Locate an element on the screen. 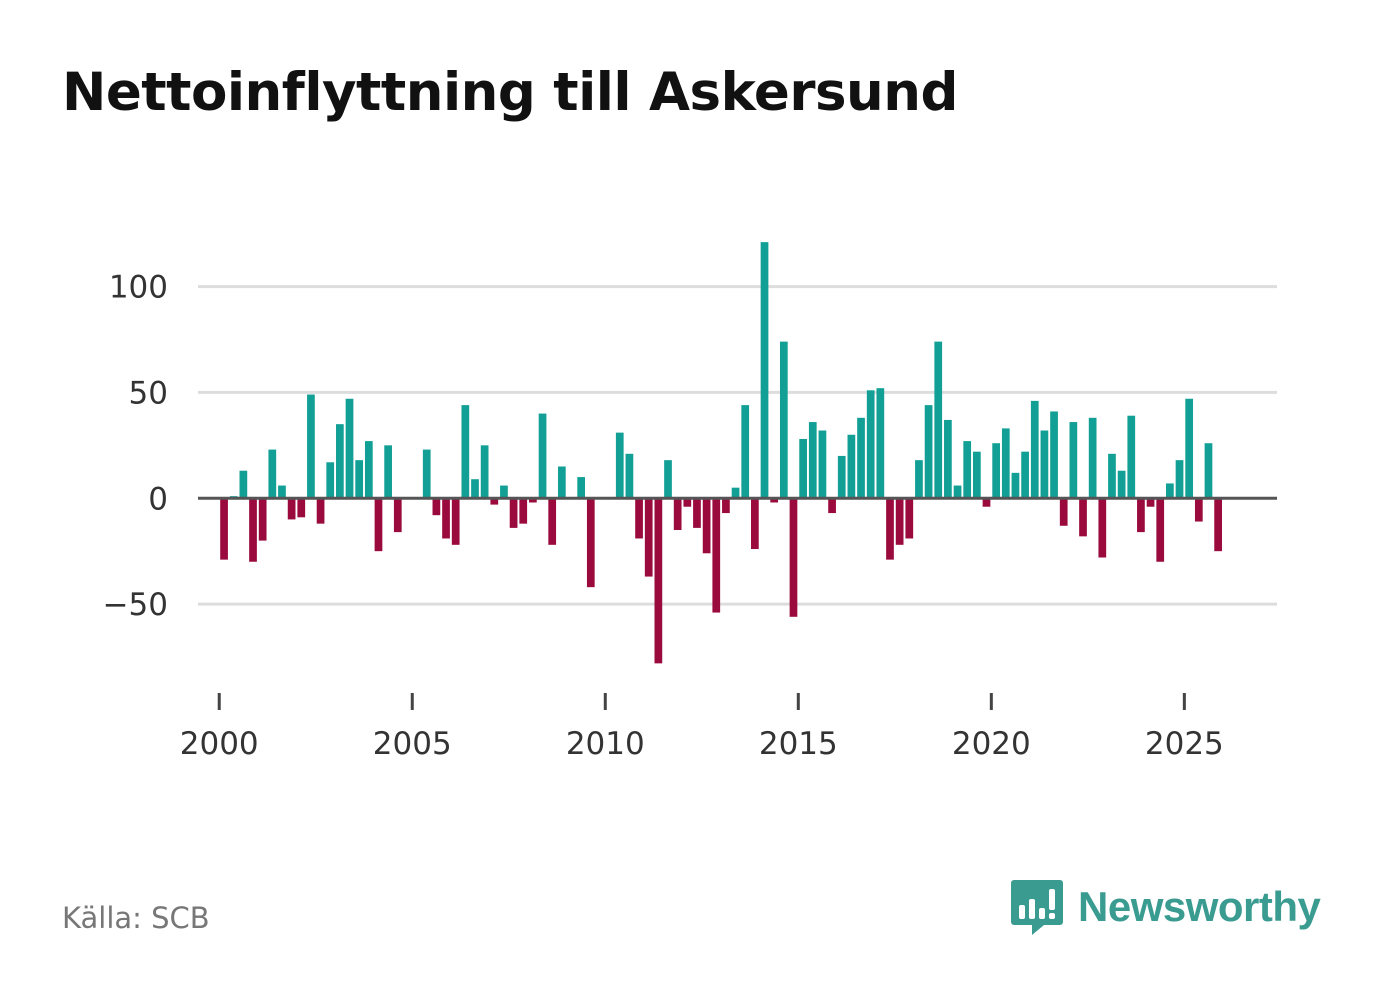 The height and width of the screenshot is (999, 1382). chart-title: Nettoinflyttning till Askersund is located at coordinates (510, 92).